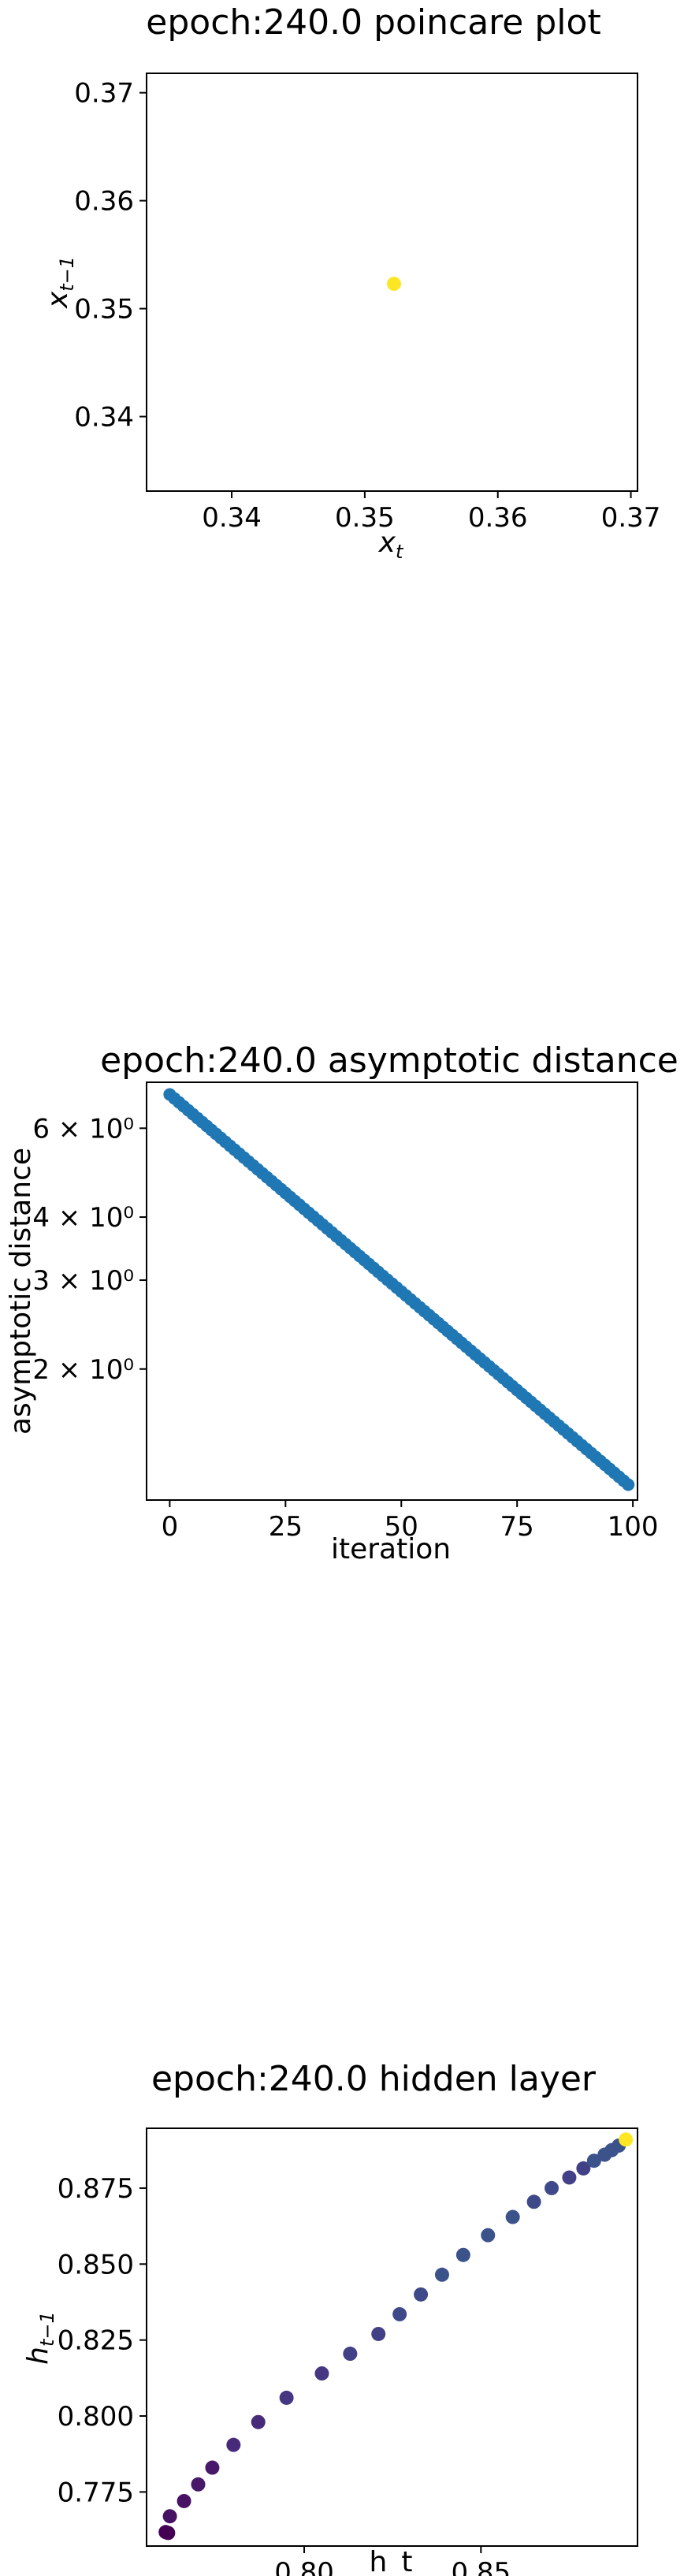  I want to click on hidden-layer-y-axis-label: ht−1, so click(40, 2338).